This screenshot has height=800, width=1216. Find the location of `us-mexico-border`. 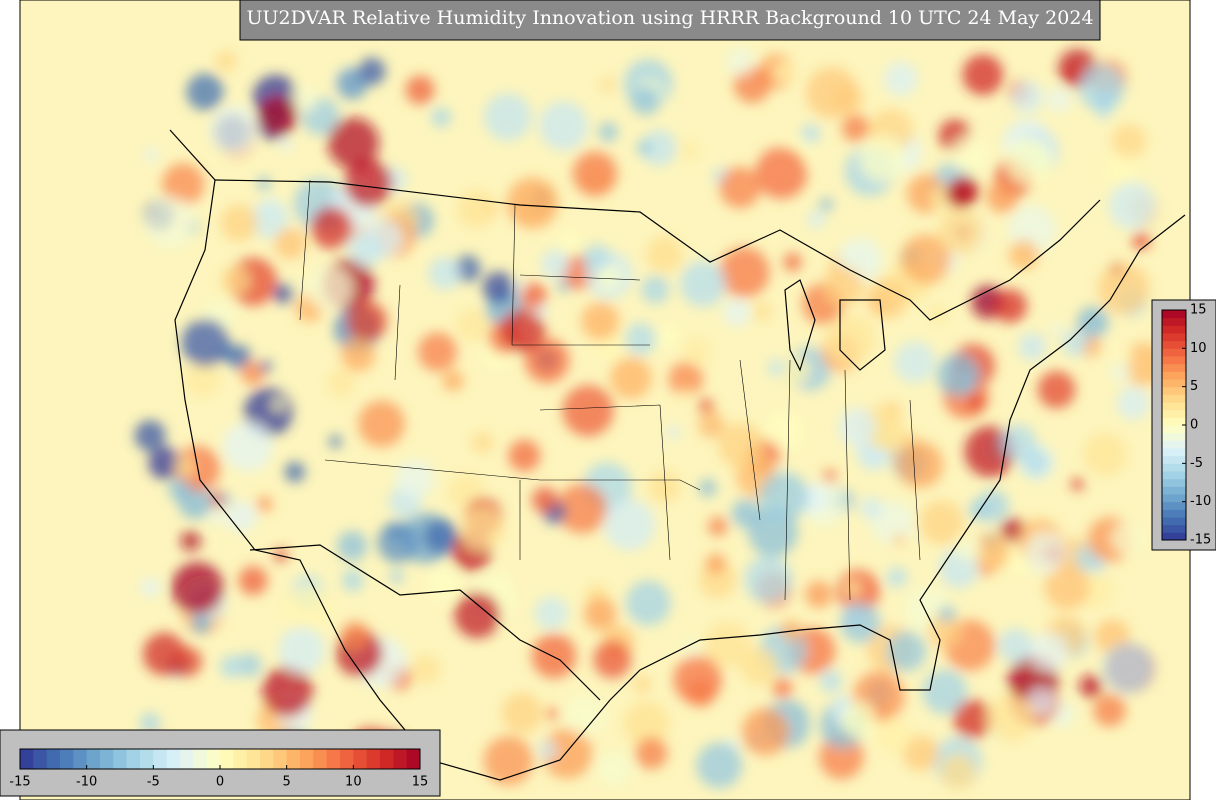

us-mexico-border is located at coordinates (425, 622).